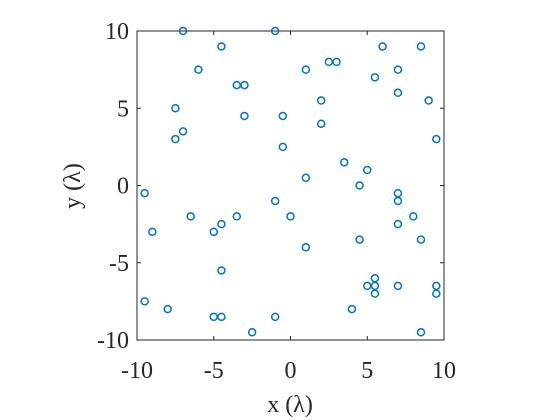 This screenshot has width=560, height=420. I want to click on y-tick-label: -5, so click(119, 264).